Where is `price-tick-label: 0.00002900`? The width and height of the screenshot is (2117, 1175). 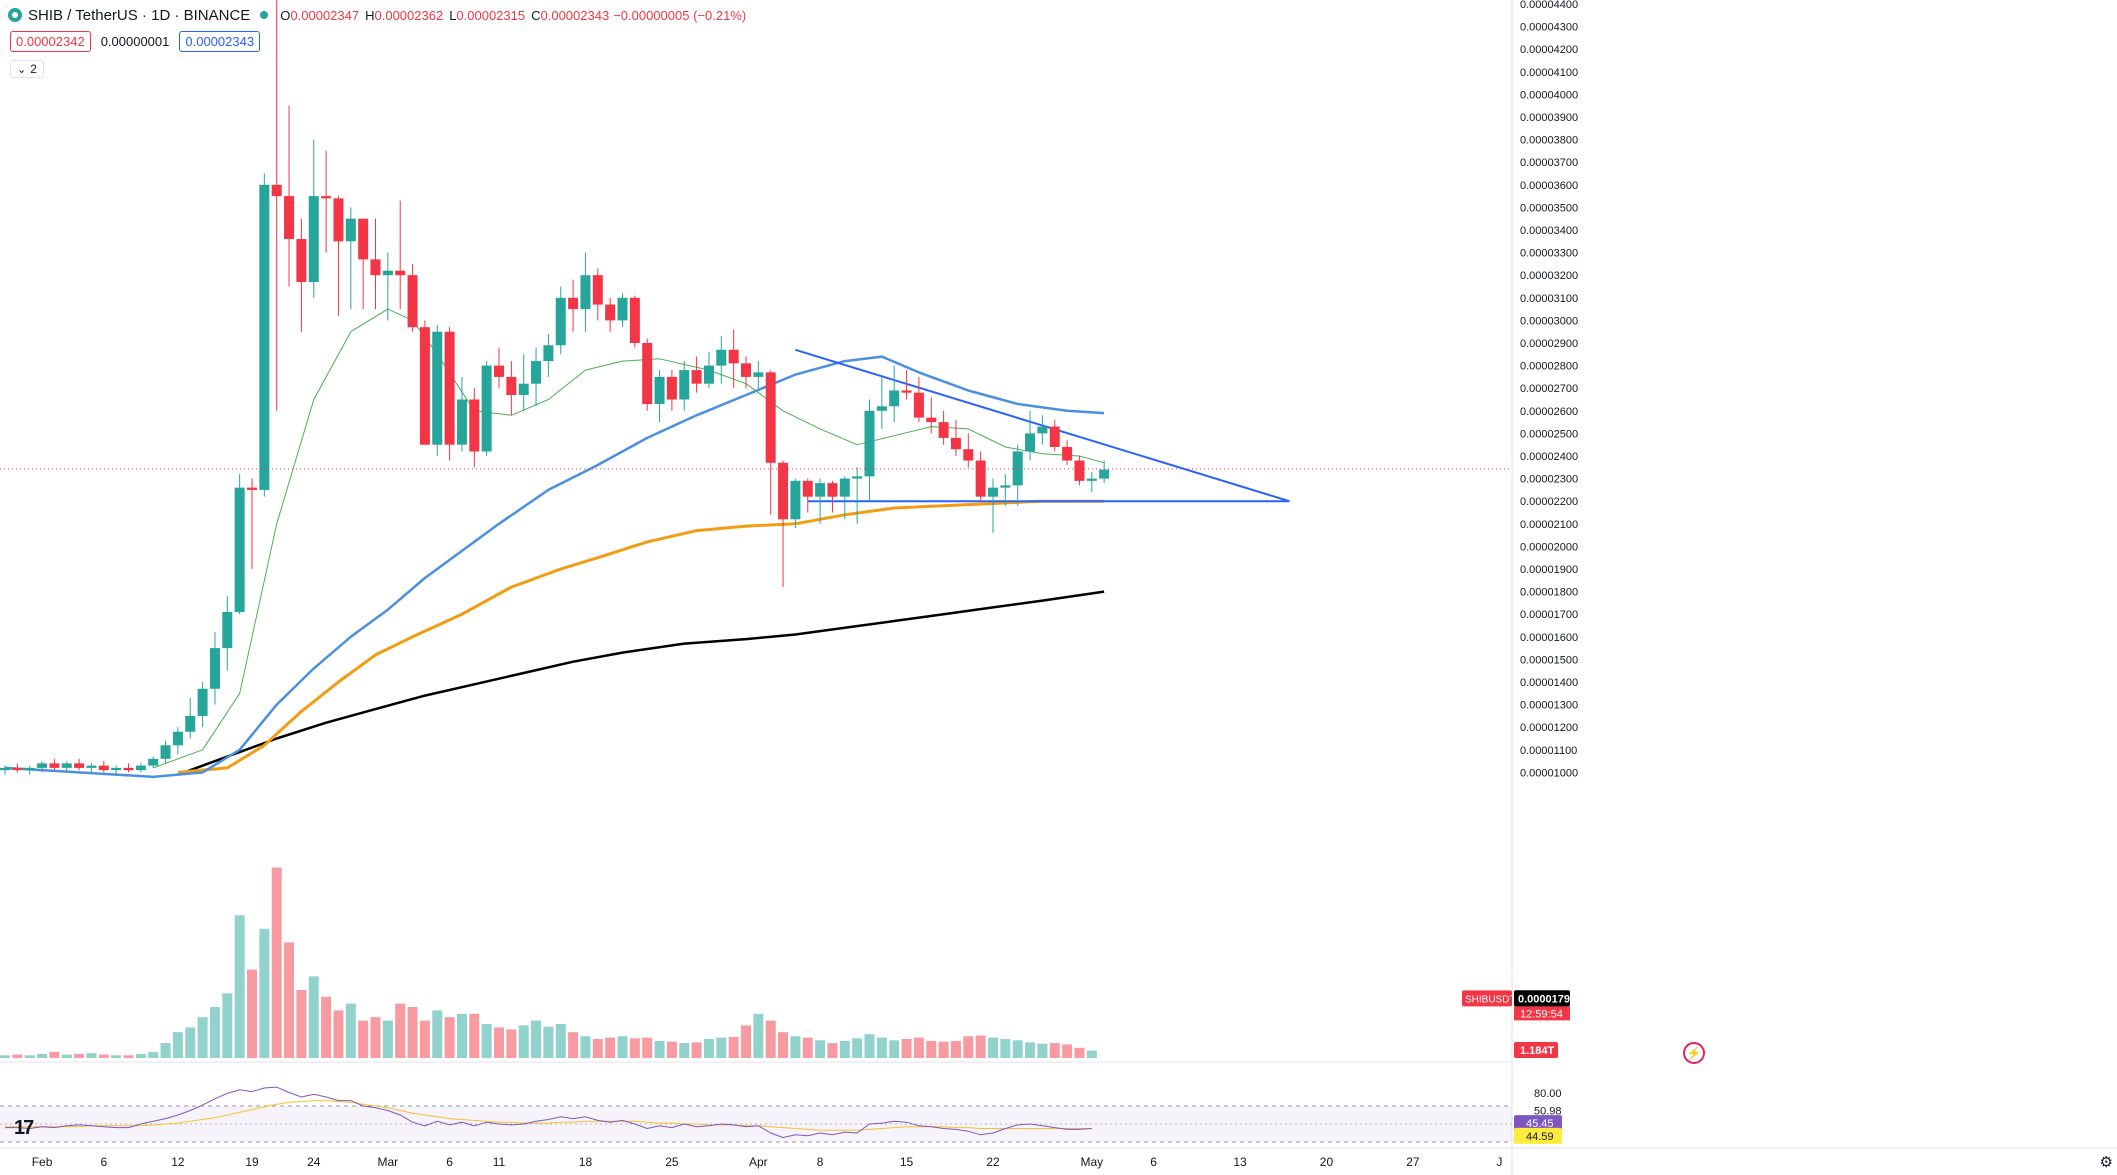
price-tick-label: 0.00002900 is located at coordinates (1549, 344).